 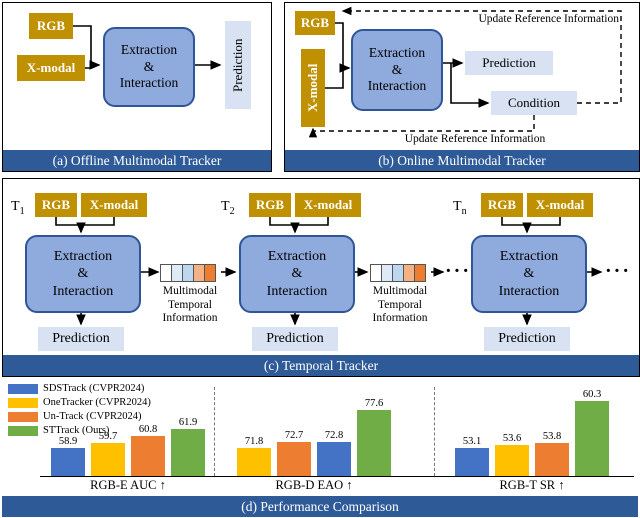 What do you see at coordinates (92, 416) in the screenshot?
I see `legend-label: Un-Track (CVPR2024)` at bounding box center [92, 416].